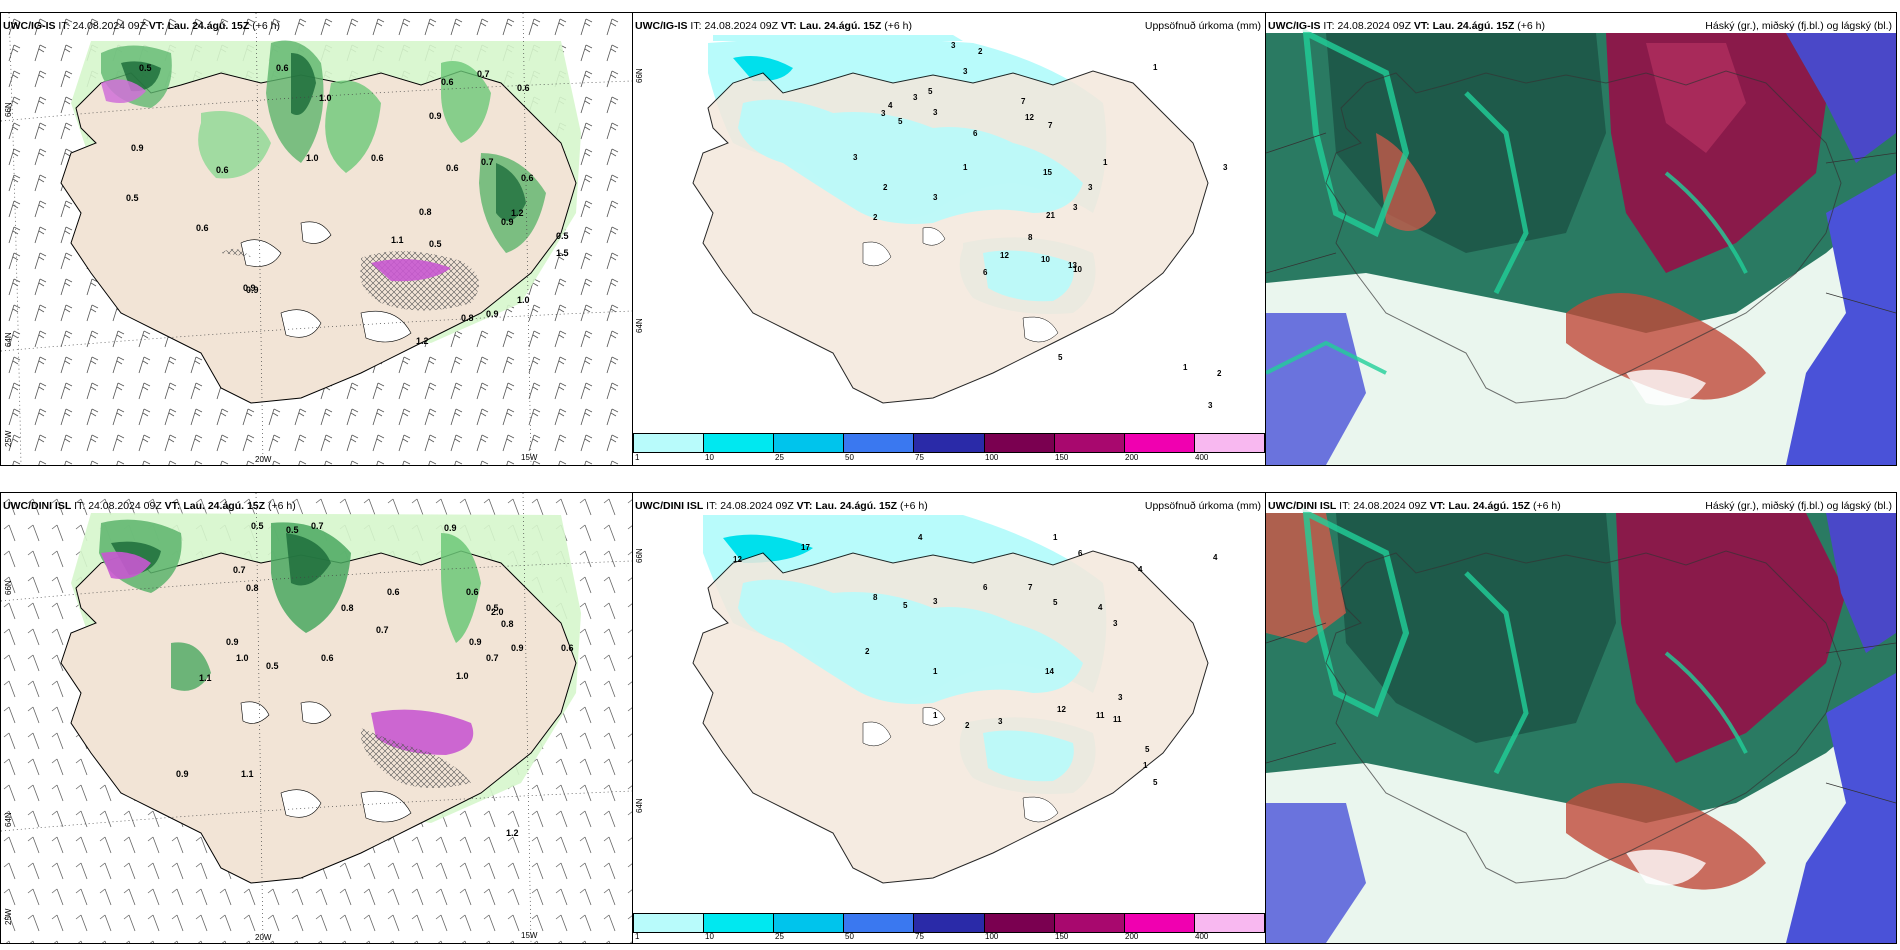 Image resolution: width=1900 pixels, height=950 pixels. What do you see at coordinates (8, 916) in the screenshot?
I see `lon-label-25w: 25W` at bounding box center [8, 916].